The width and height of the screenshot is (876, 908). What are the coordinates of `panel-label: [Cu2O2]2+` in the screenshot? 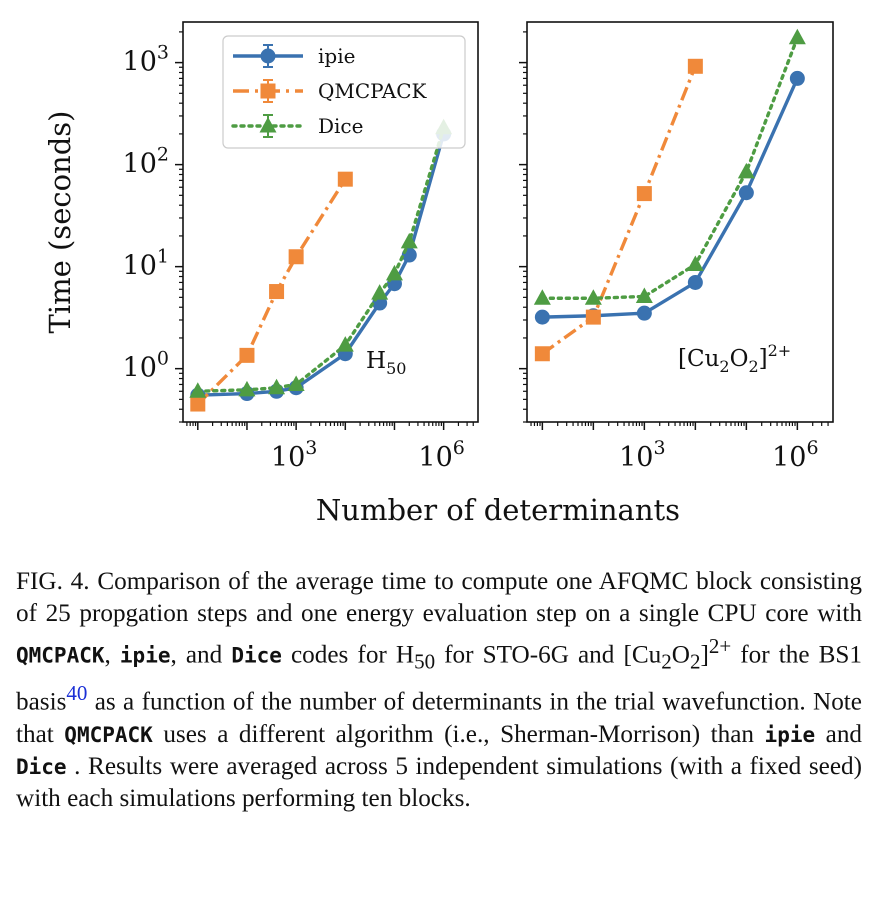 It's located at (734, 358).